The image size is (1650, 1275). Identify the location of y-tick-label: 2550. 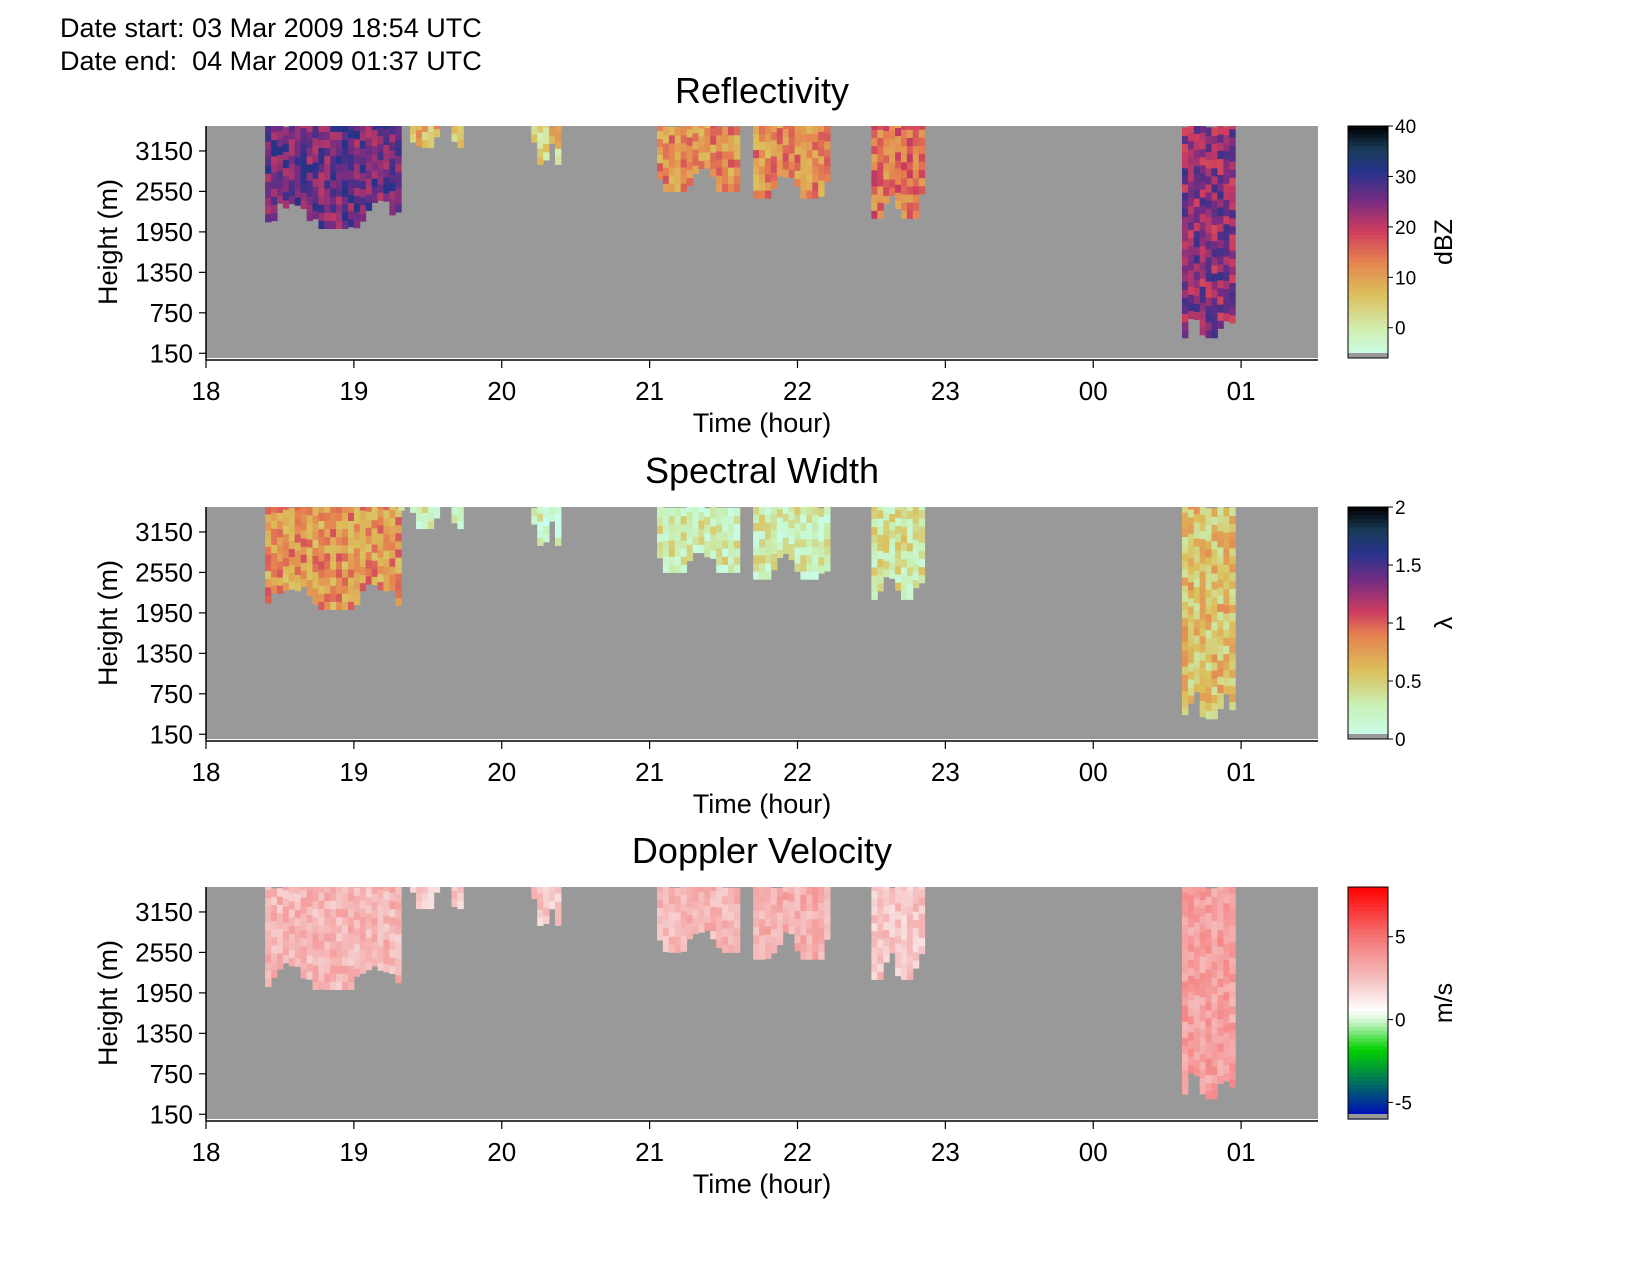
(164, 191).